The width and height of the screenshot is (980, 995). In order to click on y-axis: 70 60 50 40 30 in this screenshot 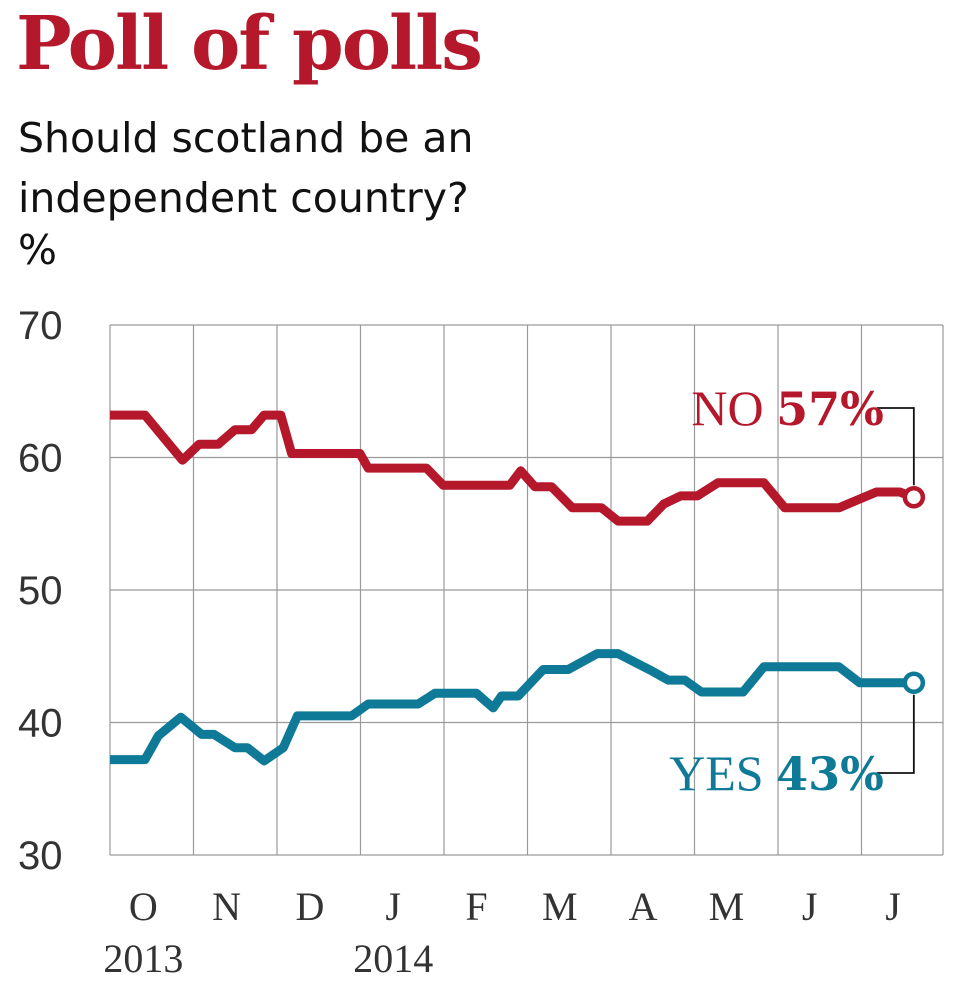, I will do `click(40, 591)`.